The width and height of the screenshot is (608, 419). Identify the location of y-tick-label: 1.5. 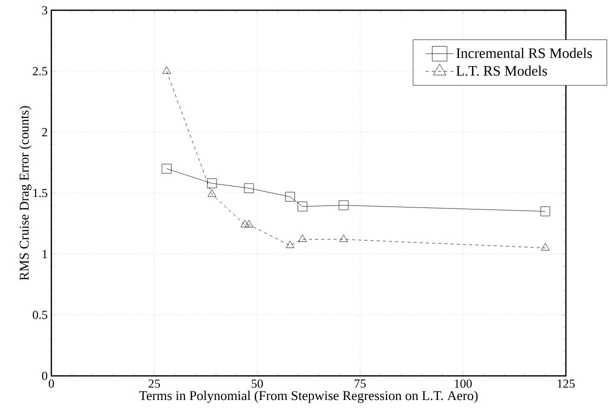
(40, 193).